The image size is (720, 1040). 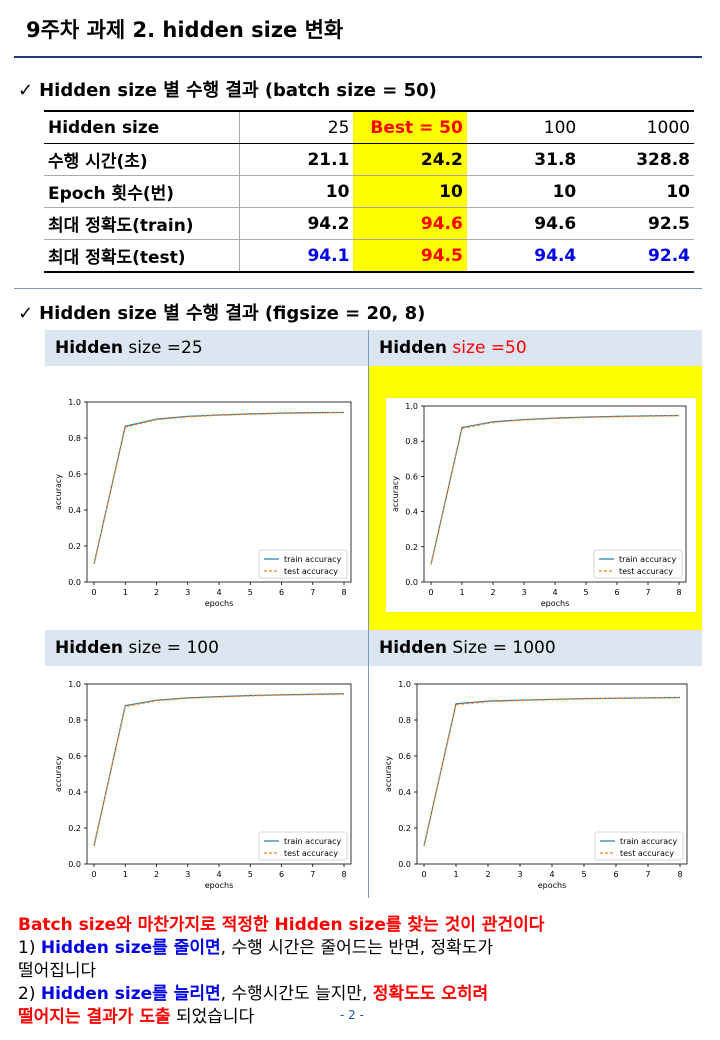 What do you see at coordinates (369, 223) in the screenshot?
I see `table-row: 최대 정확도(train) 94.2 94.6 94.6 92.5` at bounding box center [369, 223].